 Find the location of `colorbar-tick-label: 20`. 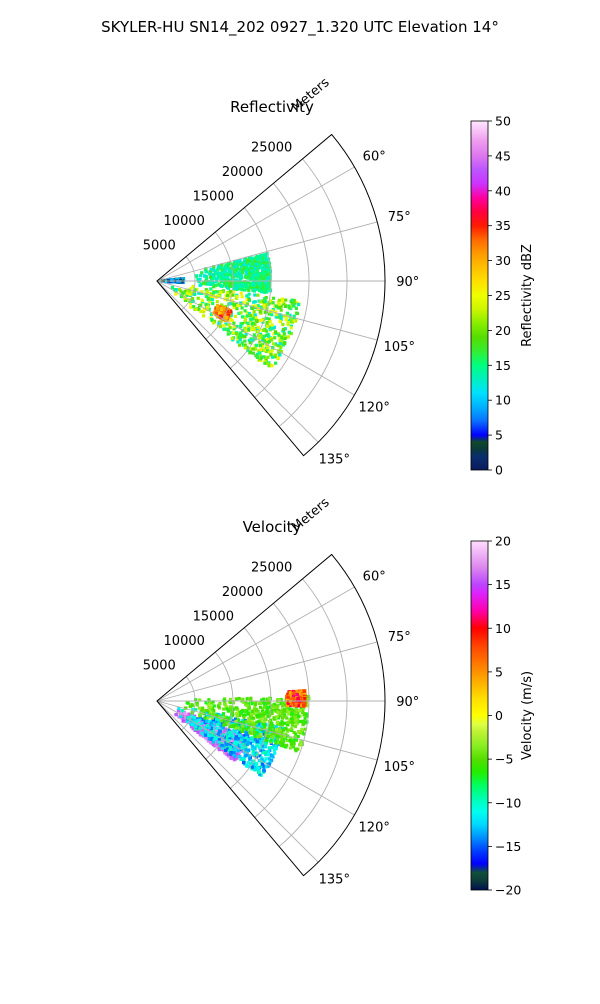

colorbar-tick-label: 20 is located at coordinates (503, 541).